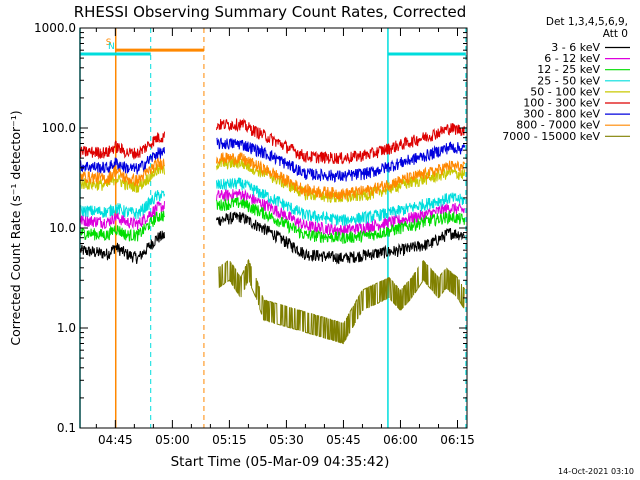 The width and height of the screenshot is (640, 480). I want to click on legend-header-line1: Det 1,3,4,5,6,9,, so click(587, 22).